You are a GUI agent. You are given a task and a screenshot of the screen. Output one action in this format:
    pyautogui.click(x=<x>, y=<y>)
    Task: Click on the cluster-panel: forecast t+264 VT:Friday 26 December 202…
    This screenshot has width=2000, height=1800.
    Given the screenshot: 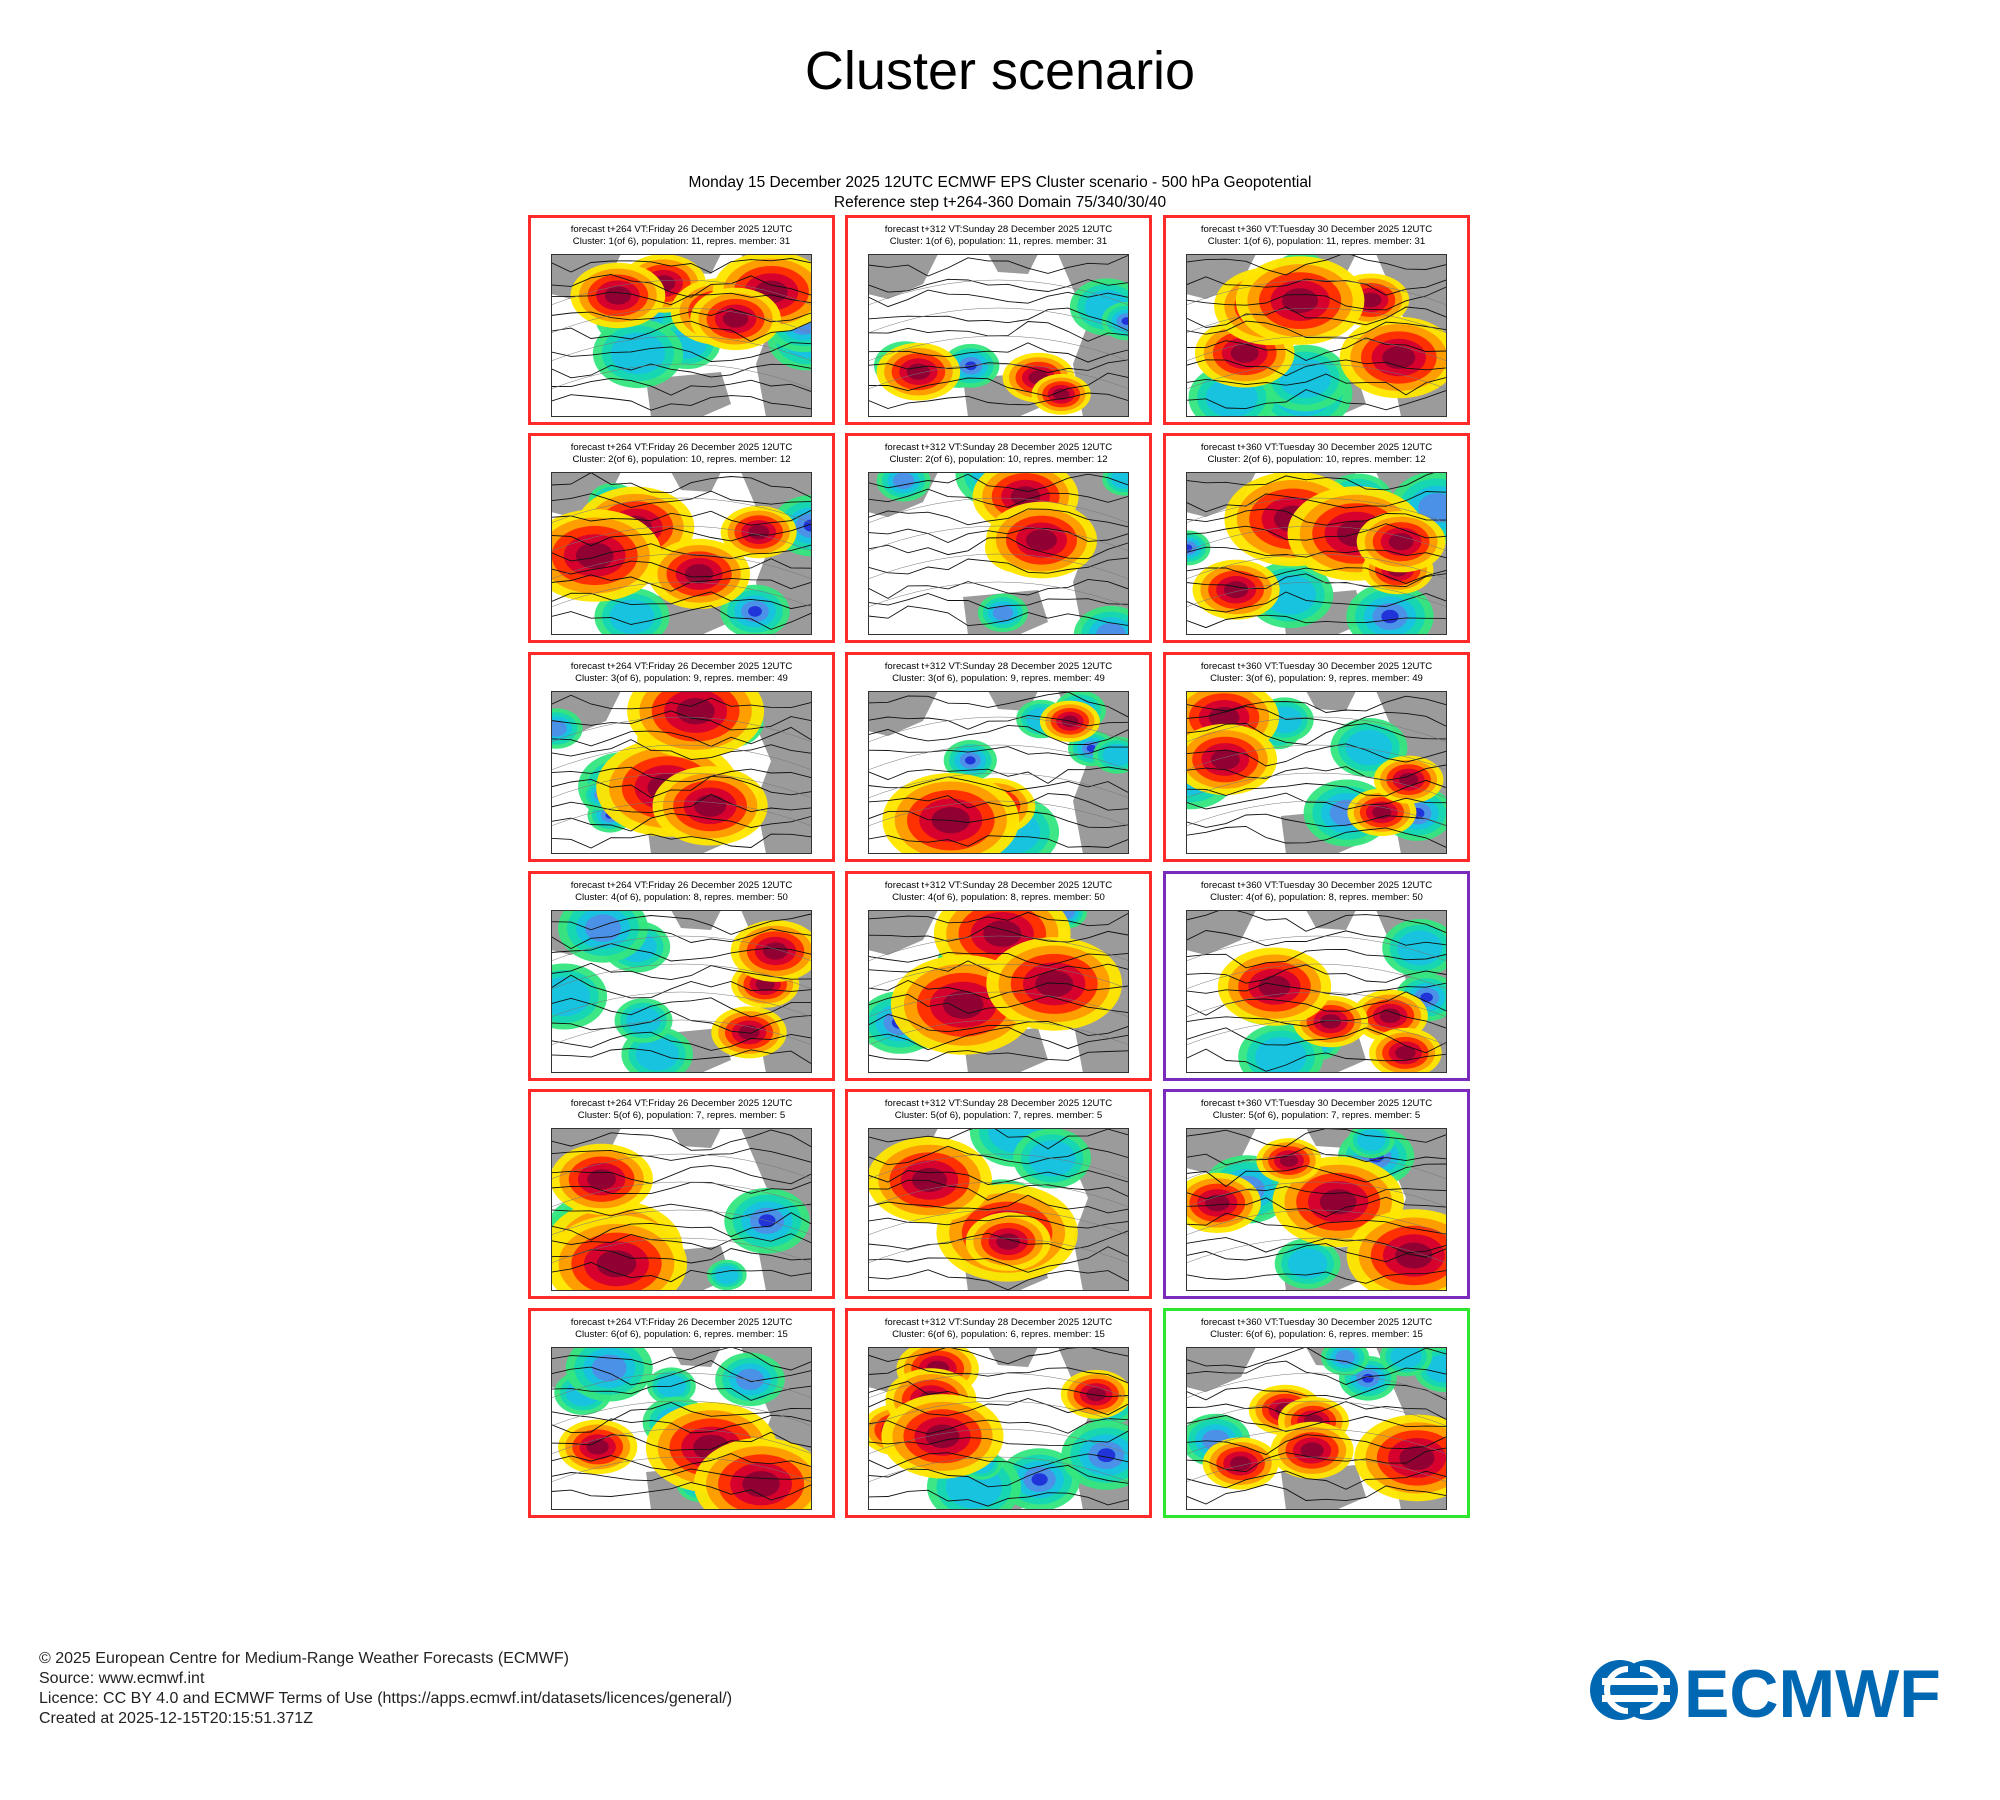 What is the action you would take?
    pyautogui.click(x=681, y=757)
    